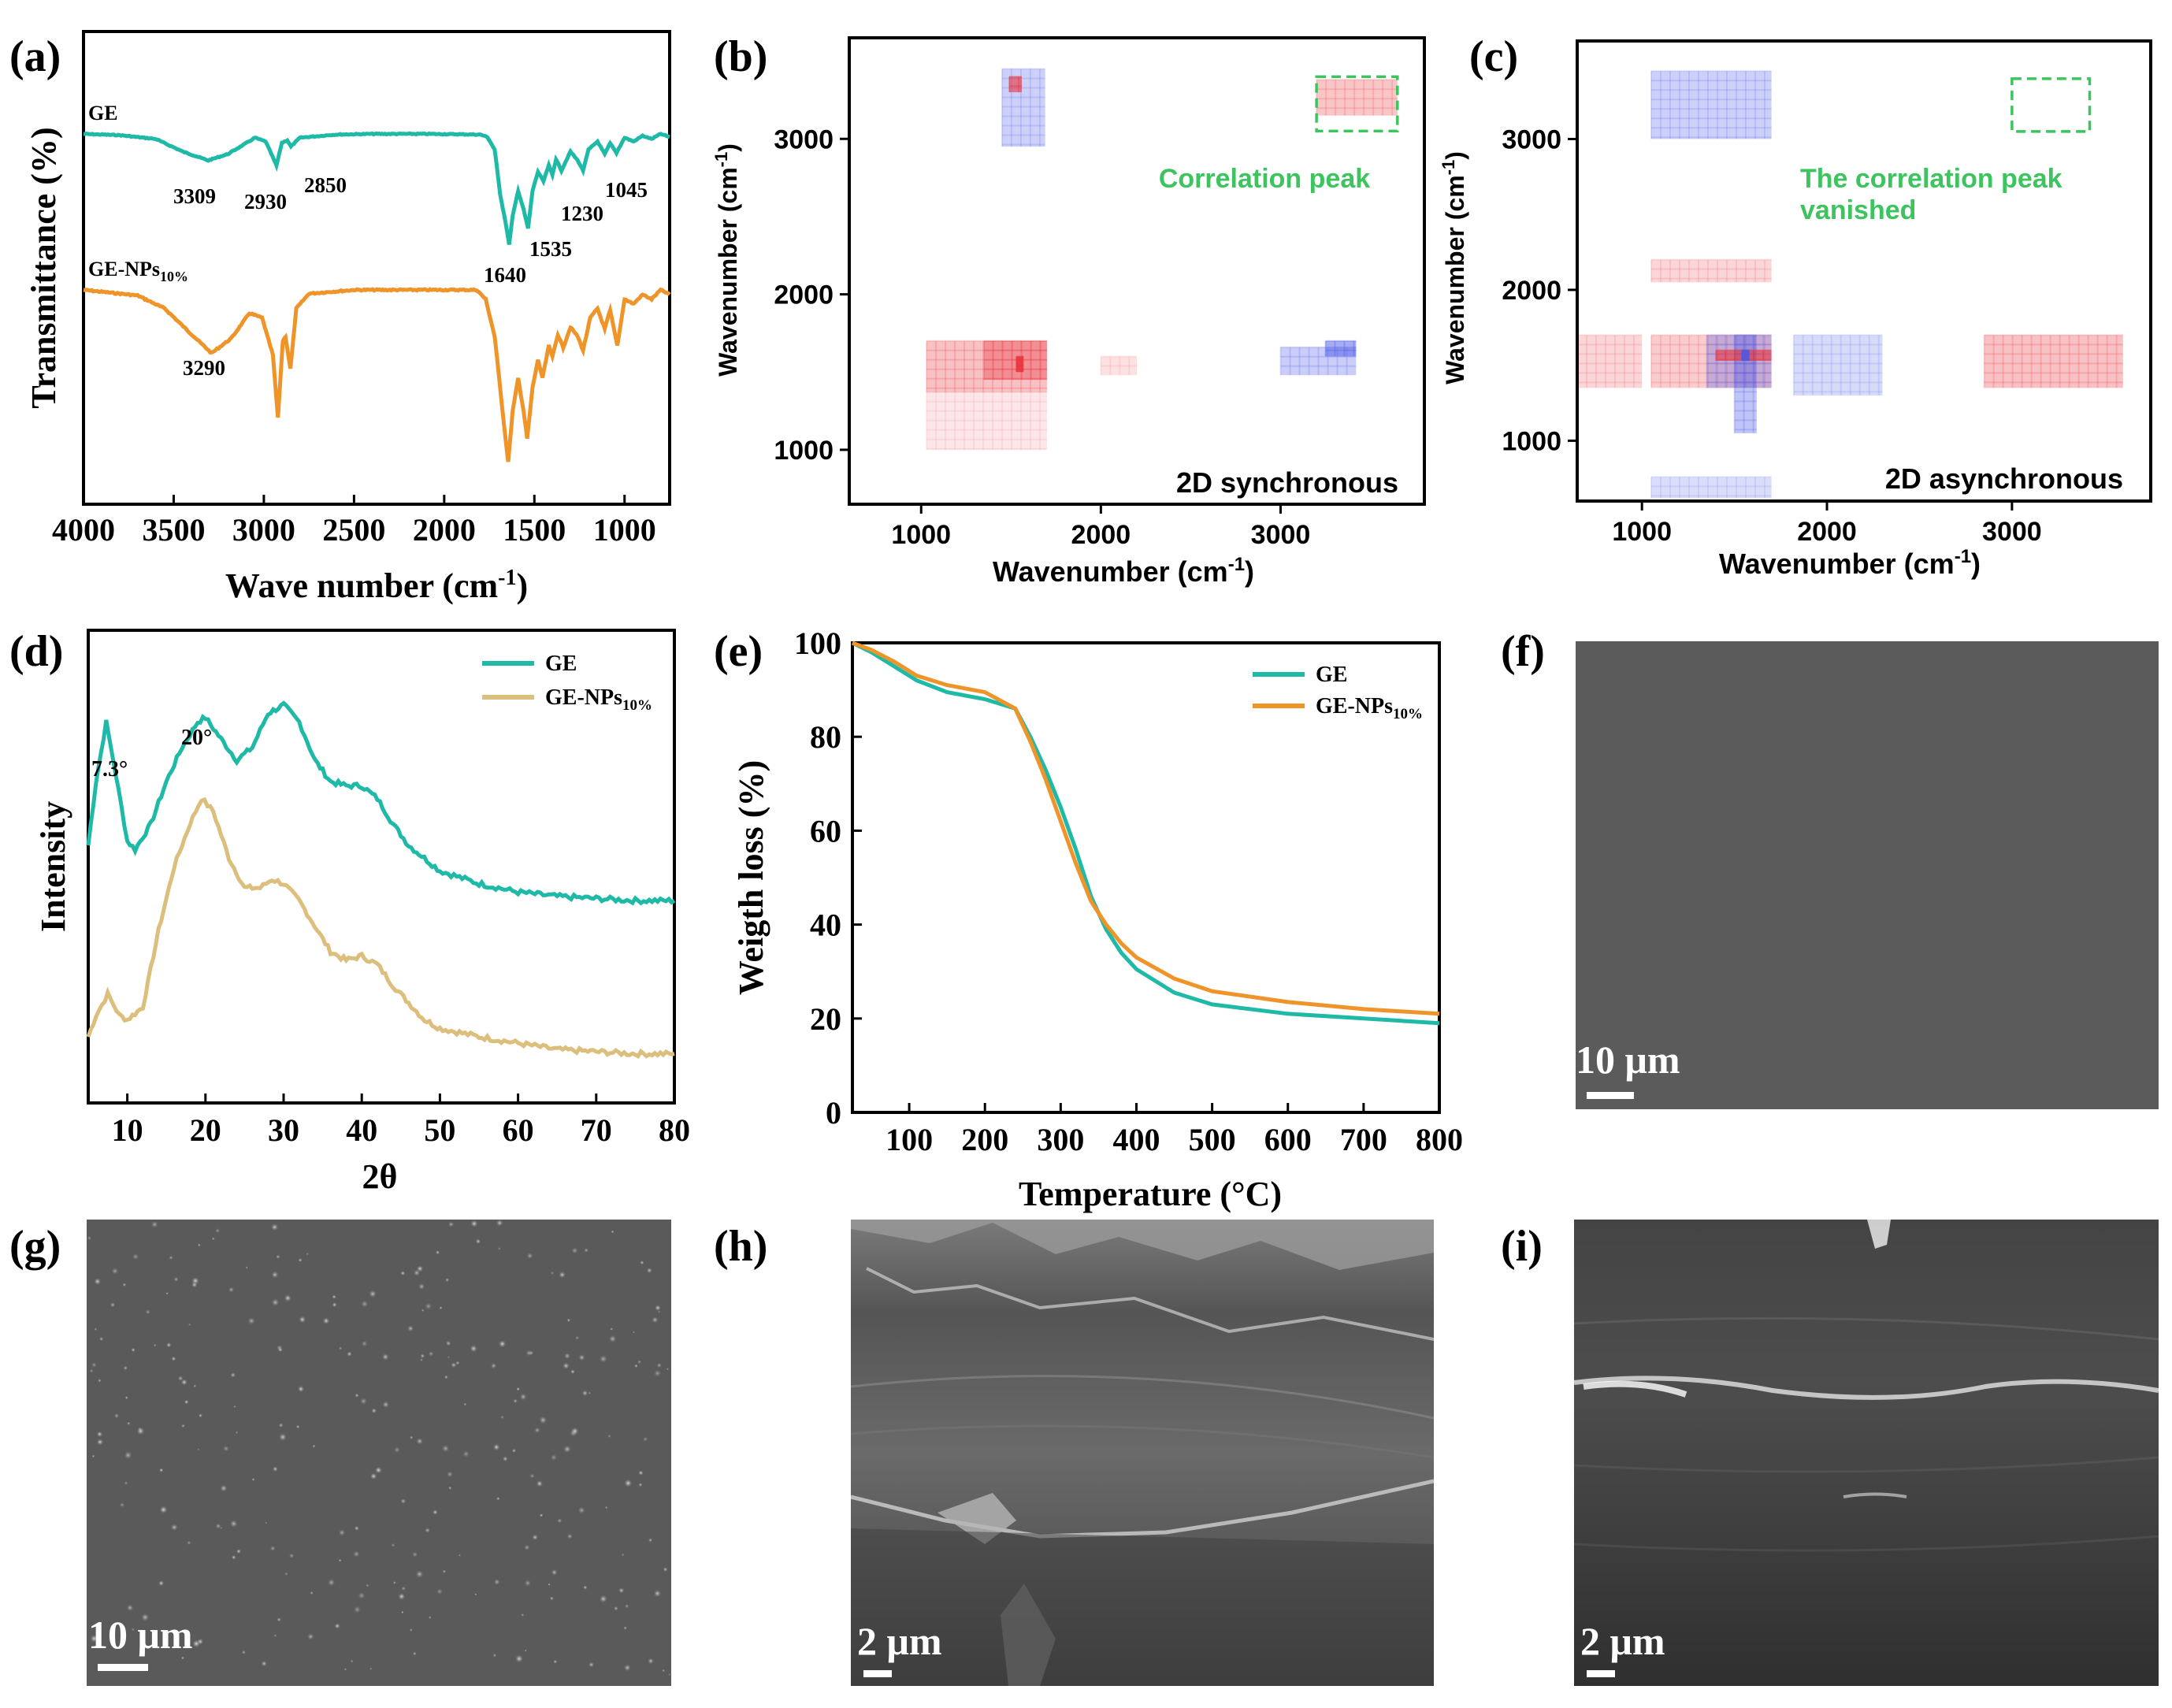 Image resolution: width=2172 pixels, height=1708 pixels. I want to click on scale-bar-label-i: 2 μm, so click(1623, 1641).